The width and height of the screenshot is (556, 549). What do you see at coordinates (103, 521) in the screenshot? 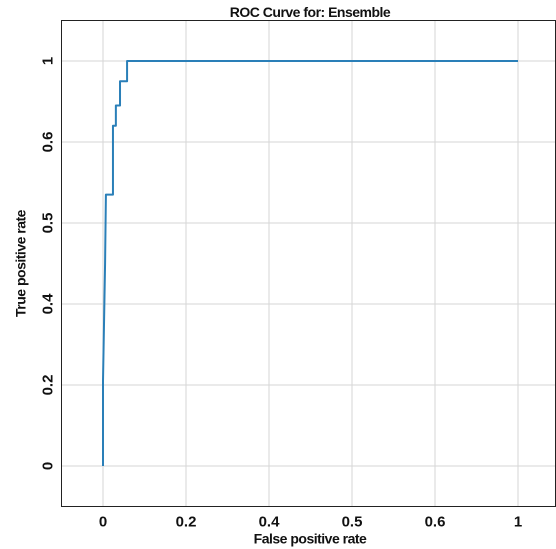
I see `x-tick-label: 0` at bounding box center [103, 521].